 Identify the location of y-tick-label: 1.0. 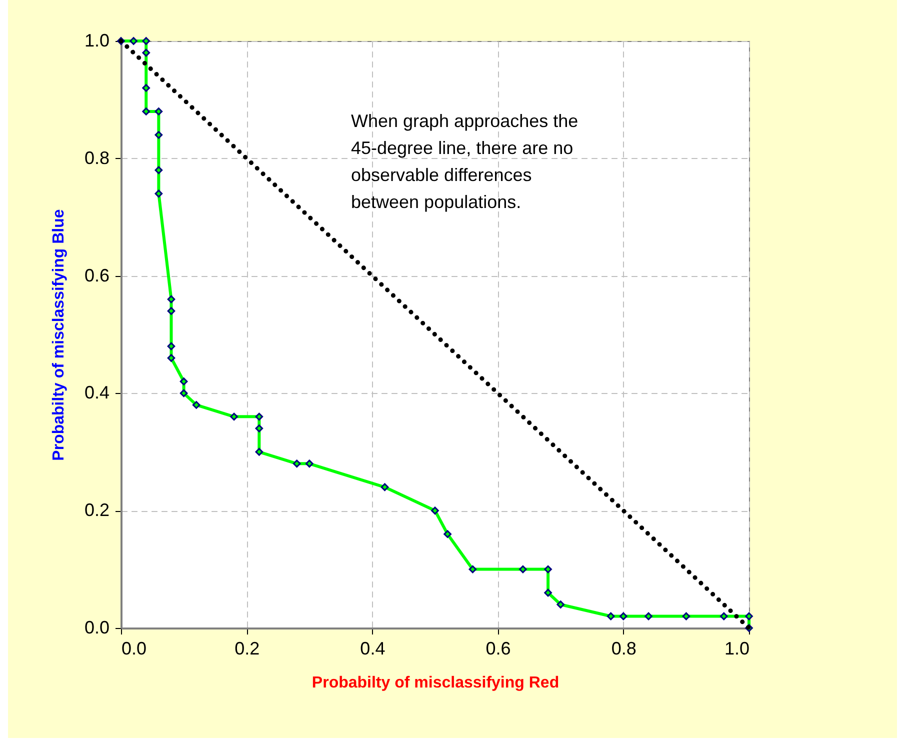
(97, 40).